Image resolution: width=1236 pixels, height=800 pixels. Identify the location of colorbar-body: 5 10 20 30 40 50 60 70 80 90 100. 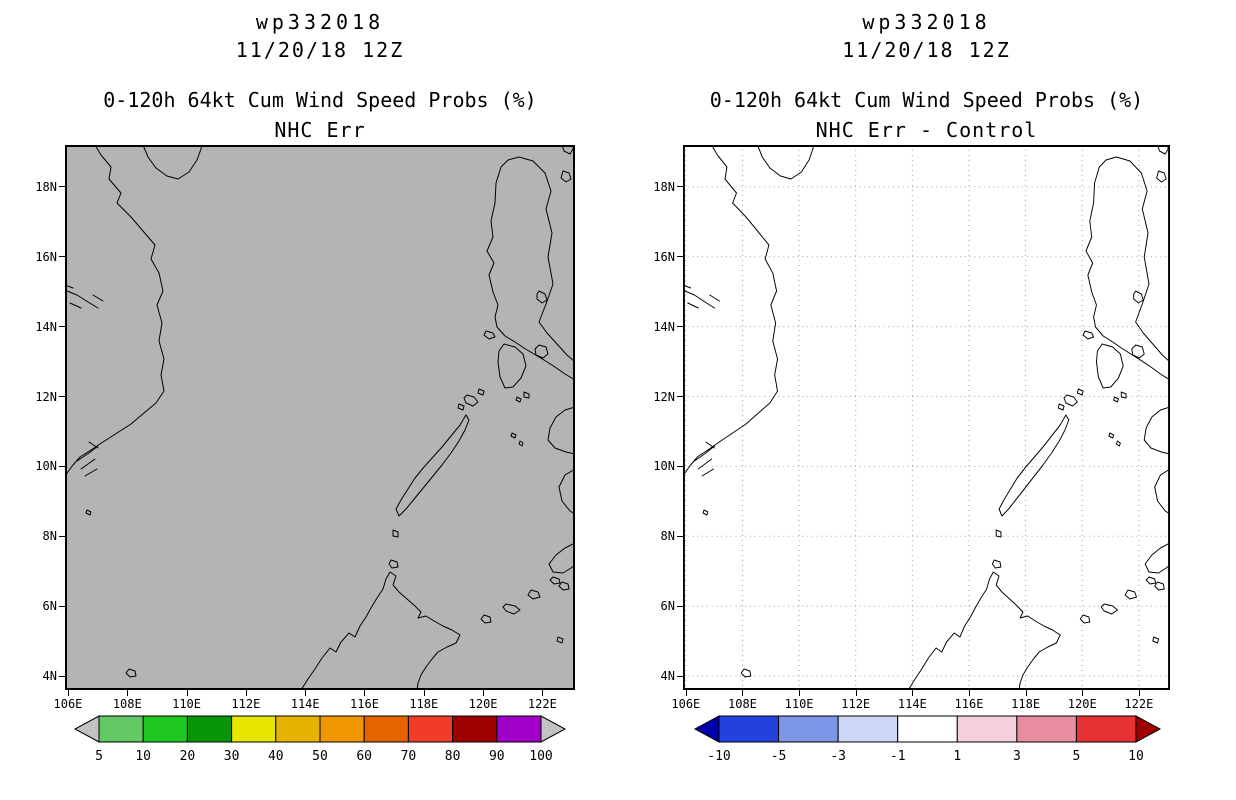
(320, 739).